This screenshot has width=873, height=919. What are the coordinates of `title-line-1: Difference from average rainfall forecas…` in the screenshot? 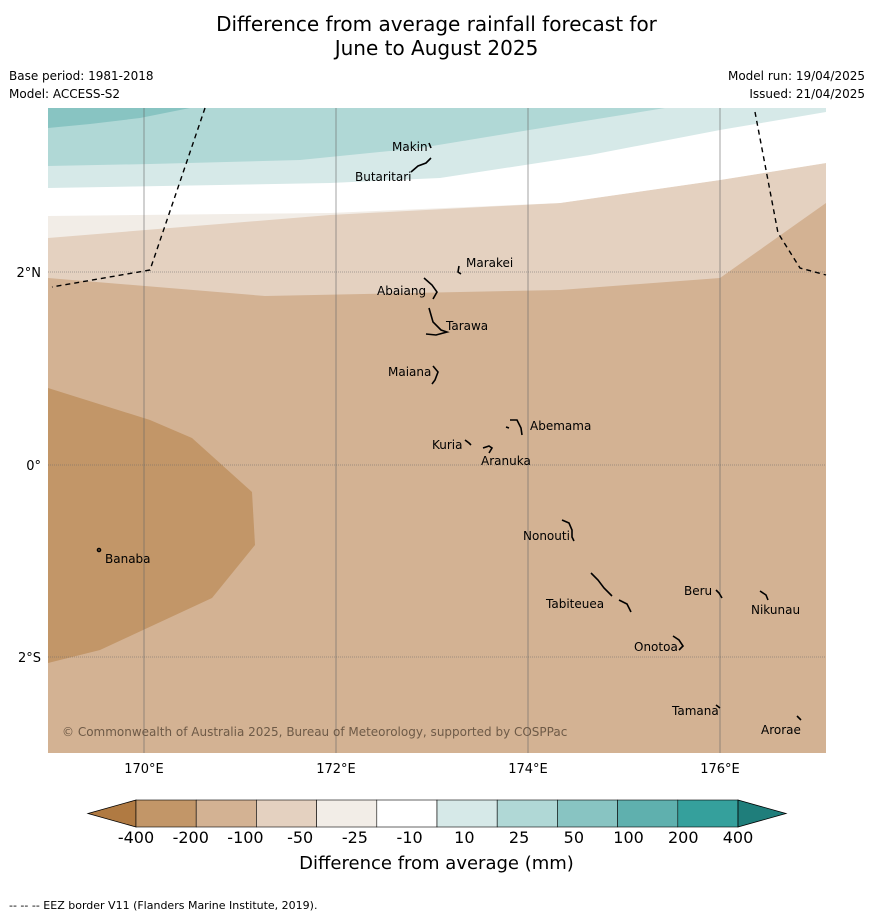 It's located at (436, 24).